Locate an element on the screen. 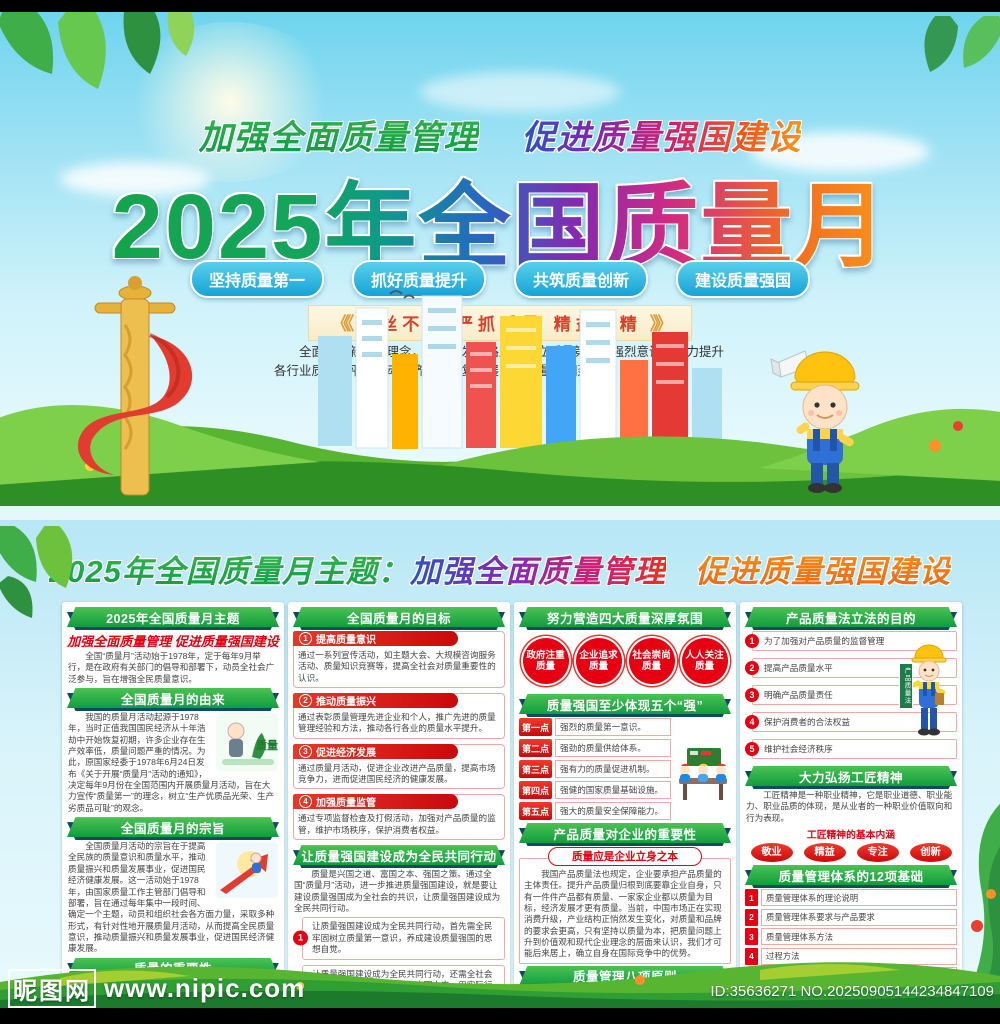  atmosphere-circles: 政府注重质量 企业追求质量 社会崇尚质量 人人关注质量 is located at coordinates (625, 661).